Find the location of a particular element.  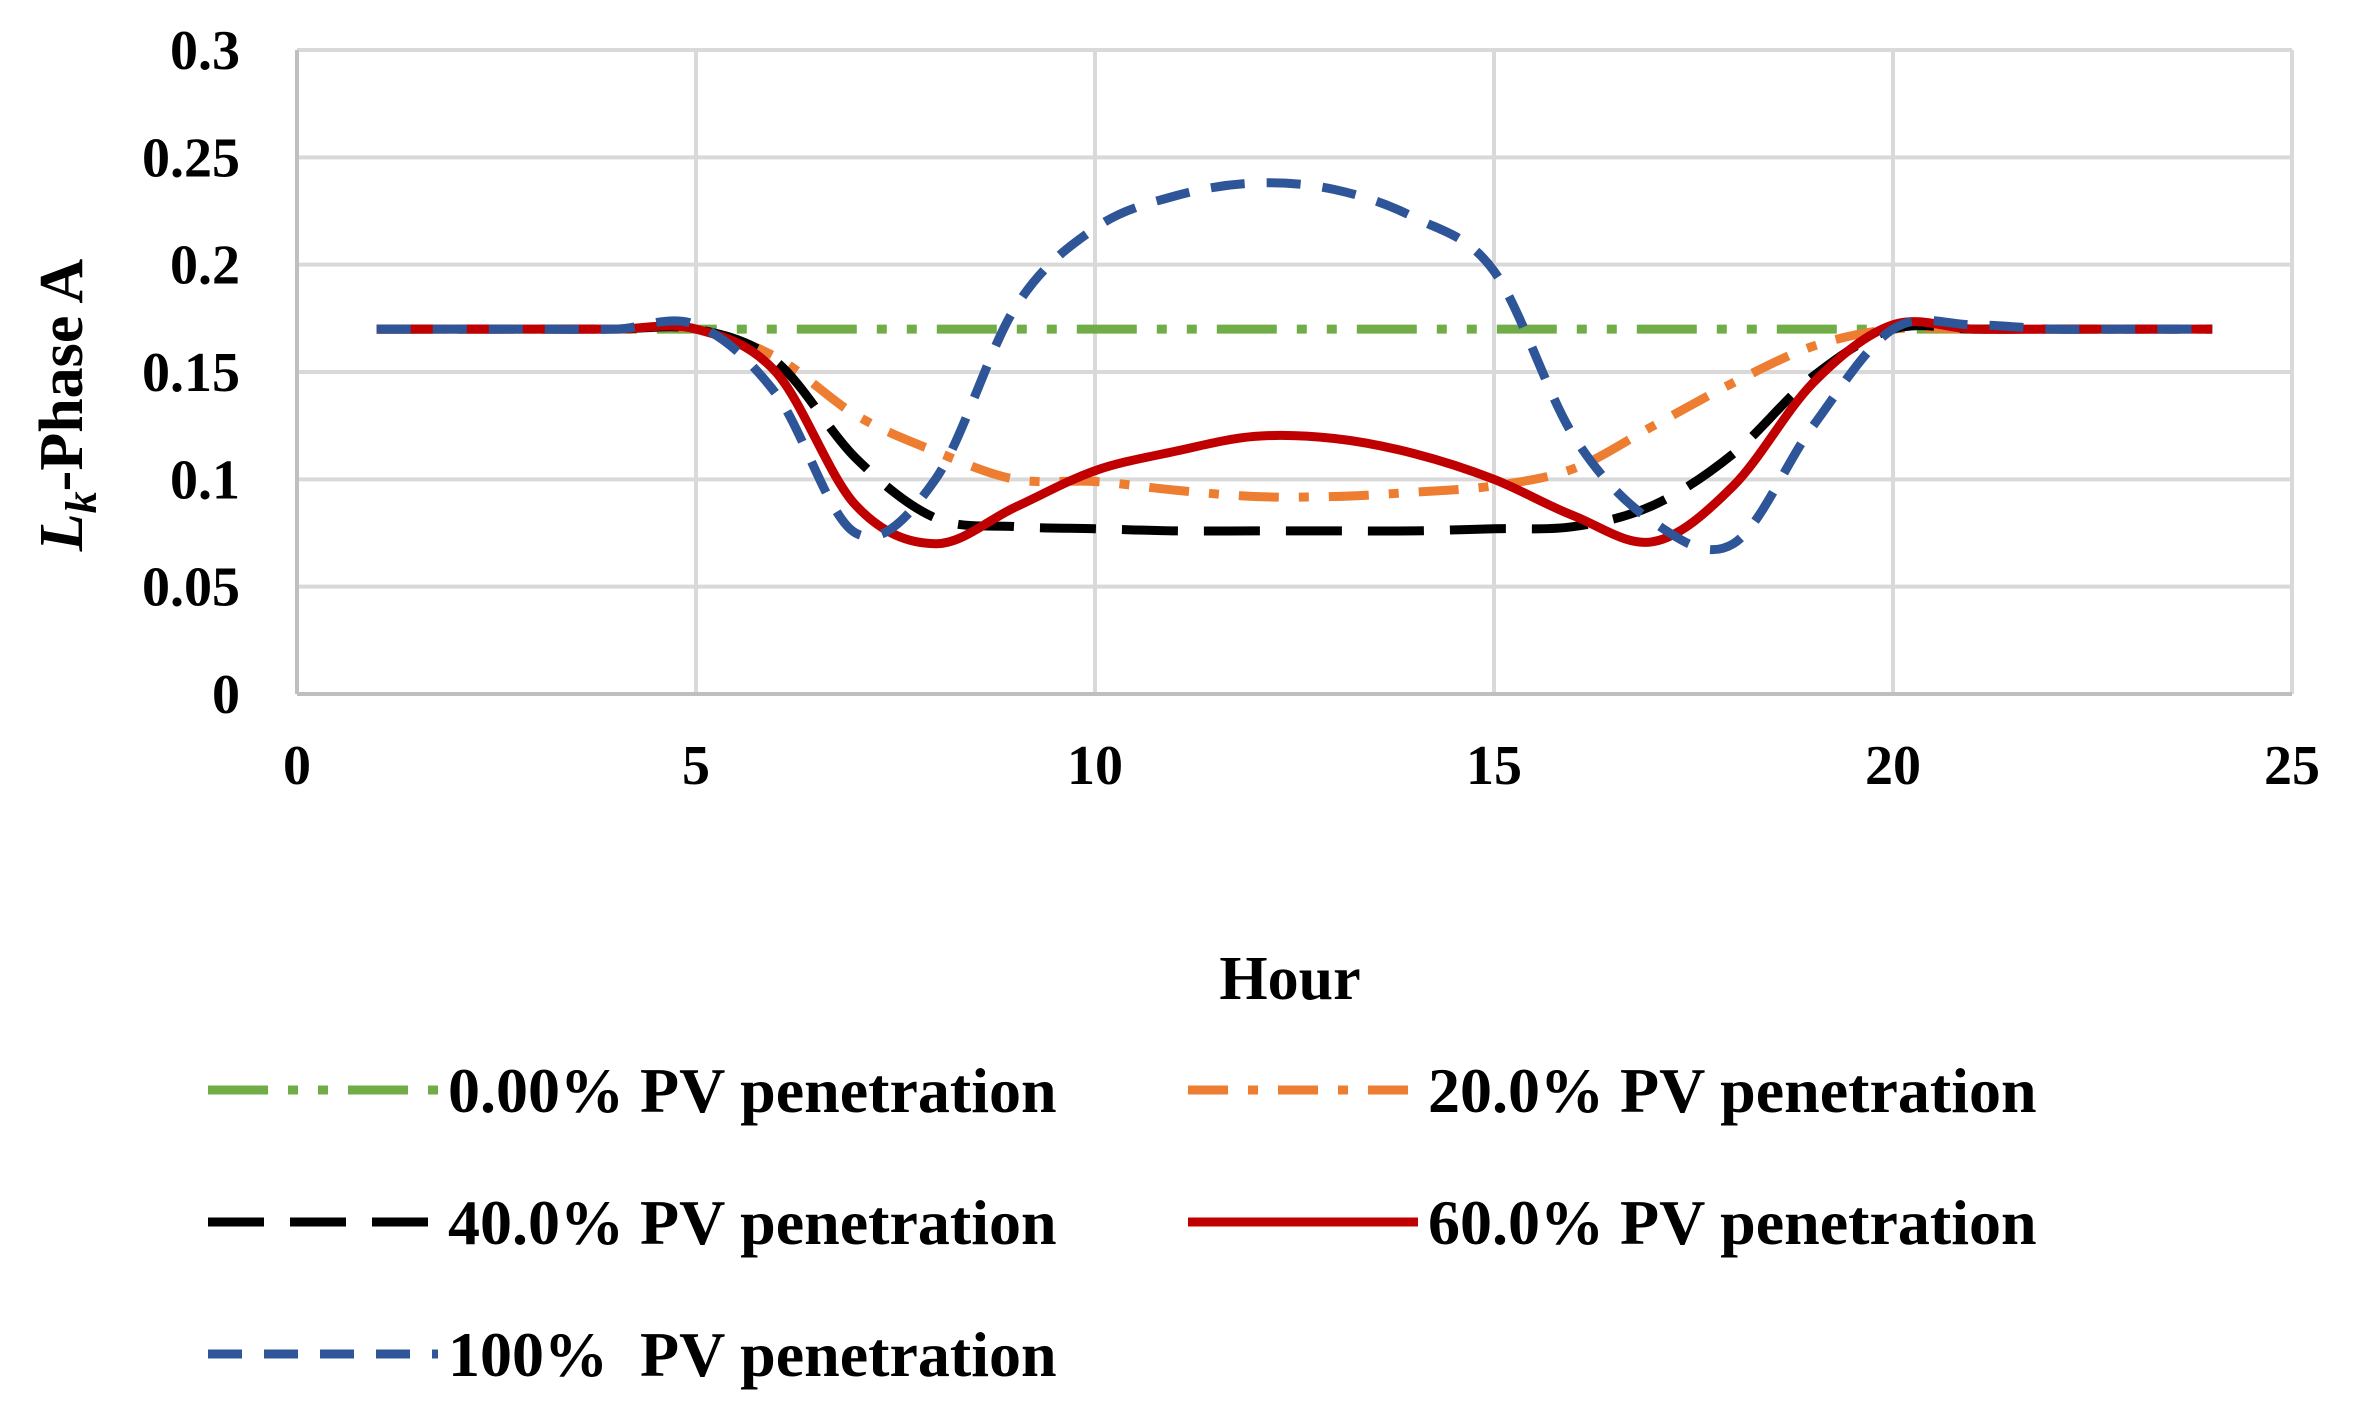

x-tick-label: 10 is located at coordinates (1095, 766).